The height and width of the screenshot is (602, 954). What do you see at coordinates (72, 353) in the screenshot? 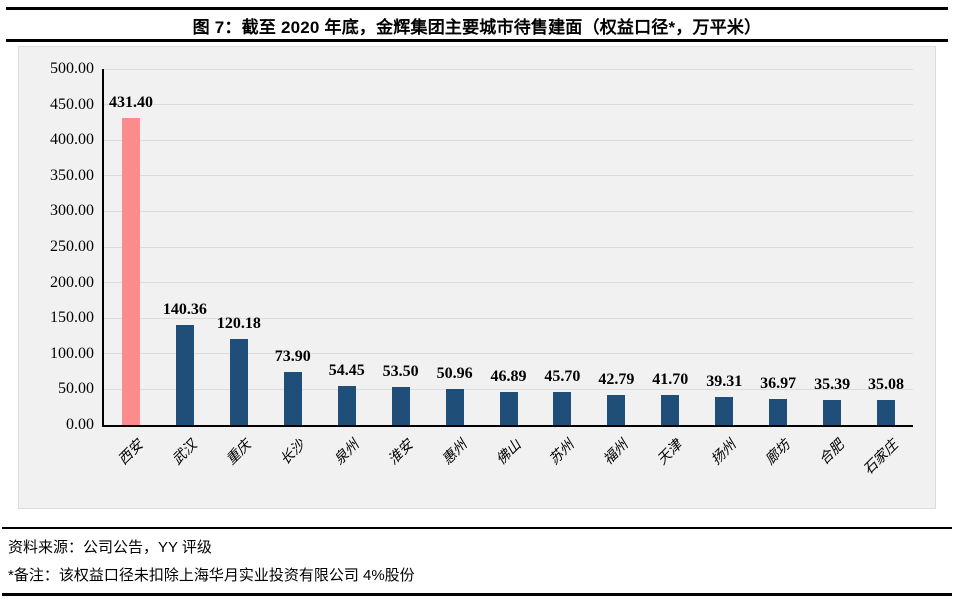
I see `y-axis-tick-label: 100.00` at bounding box center [72, 353].